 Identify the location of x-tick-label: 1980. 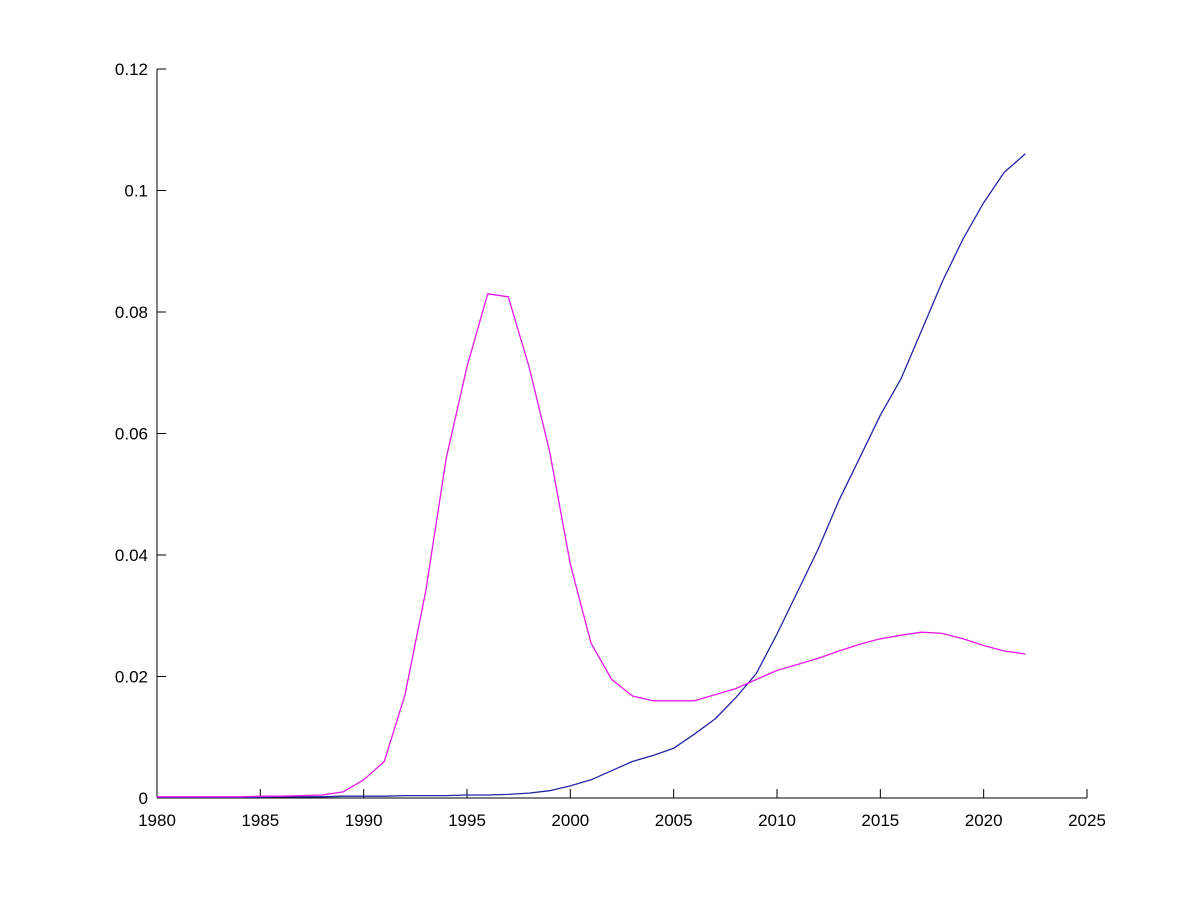
(157, 820).